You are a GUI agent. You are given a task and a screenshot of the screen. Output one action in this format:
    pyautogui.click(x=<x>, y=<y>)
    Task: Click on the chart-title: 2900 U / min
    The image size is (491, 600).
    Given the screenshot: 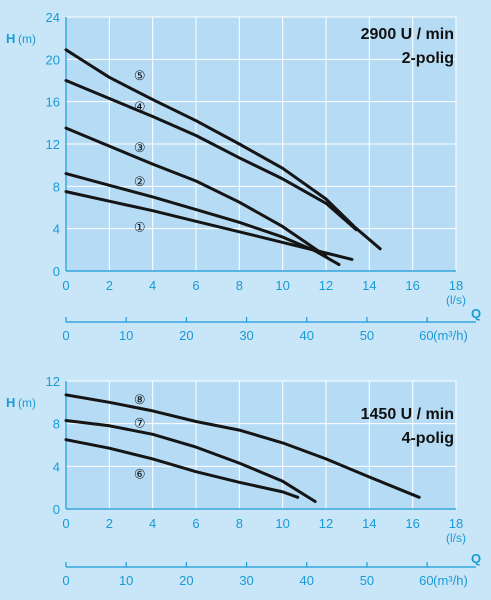 What is the action you would take?
    pyautogui.click(x=407, y=34)
    